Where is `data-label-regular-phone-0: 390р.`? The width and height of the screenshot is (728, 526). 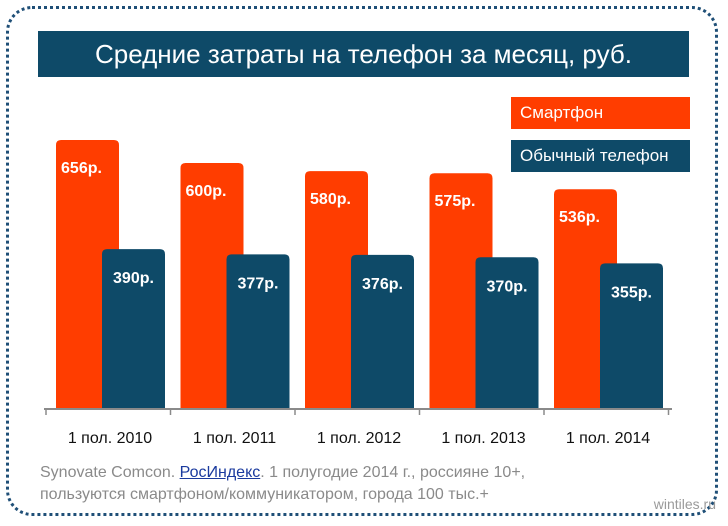
data-label-regular-phone-0: 390р. is located at coordinates (133, 278).